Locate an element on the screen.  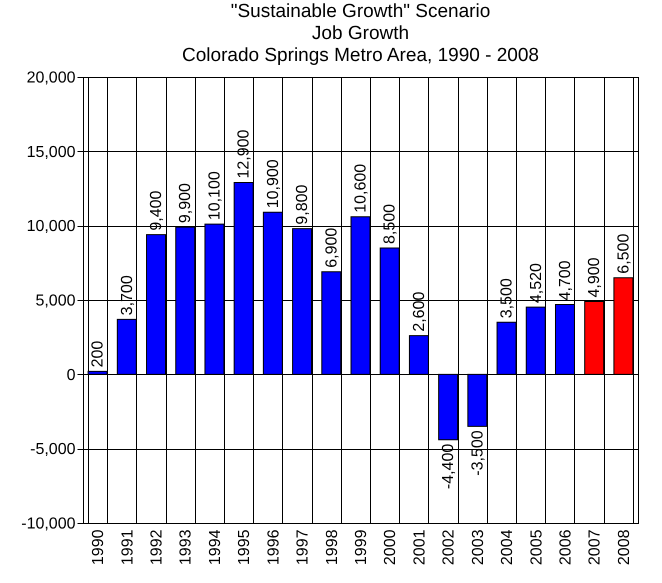
data-label: 4,520 is located at coordinates (536, 283).